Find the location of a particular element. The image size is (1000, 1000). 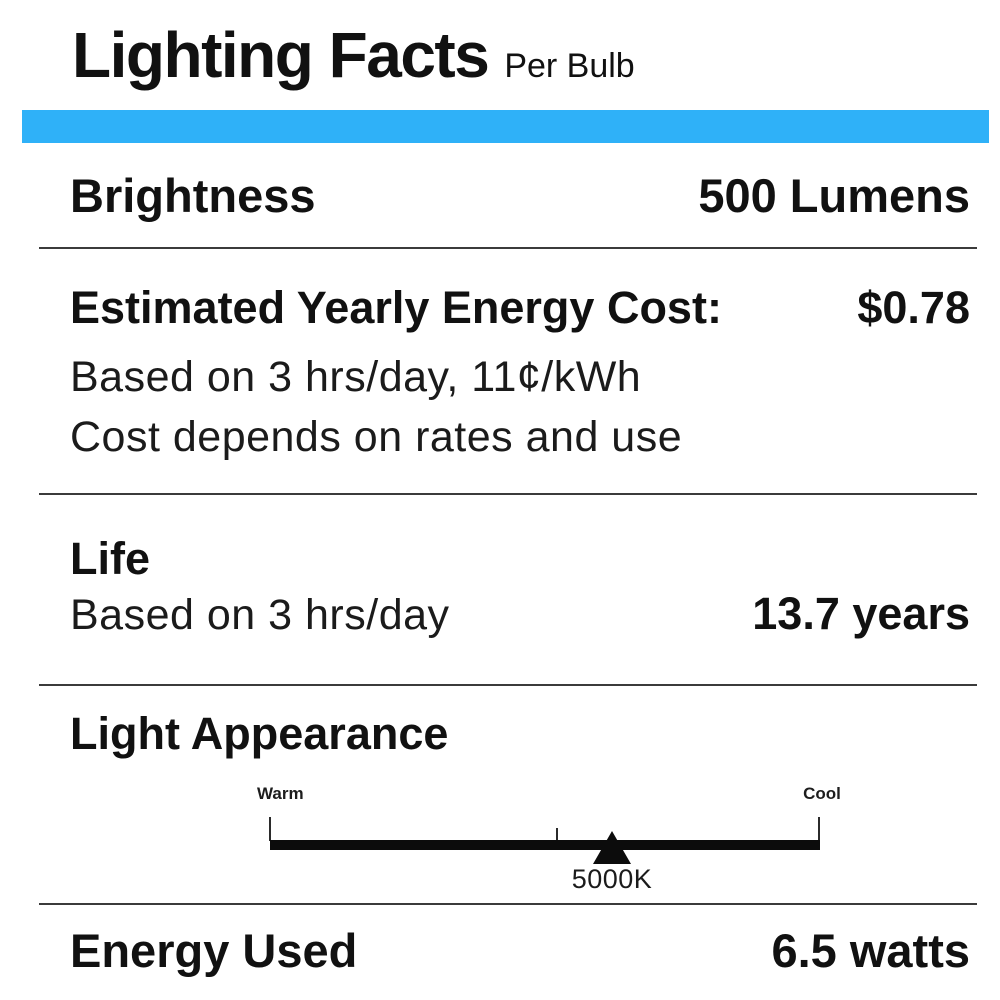

energy-cost-note-basis: Based on 3 hrs/day, 11¢/kWh is located at coordinates (356, 377).